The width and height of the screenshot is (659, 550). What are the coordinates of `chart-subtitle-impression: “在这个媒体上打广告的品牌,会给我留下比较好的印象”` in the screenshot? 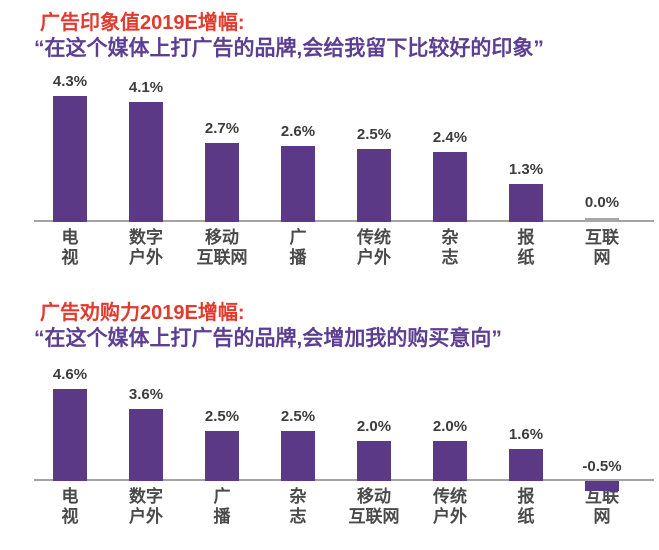 It's located at (289, 48).